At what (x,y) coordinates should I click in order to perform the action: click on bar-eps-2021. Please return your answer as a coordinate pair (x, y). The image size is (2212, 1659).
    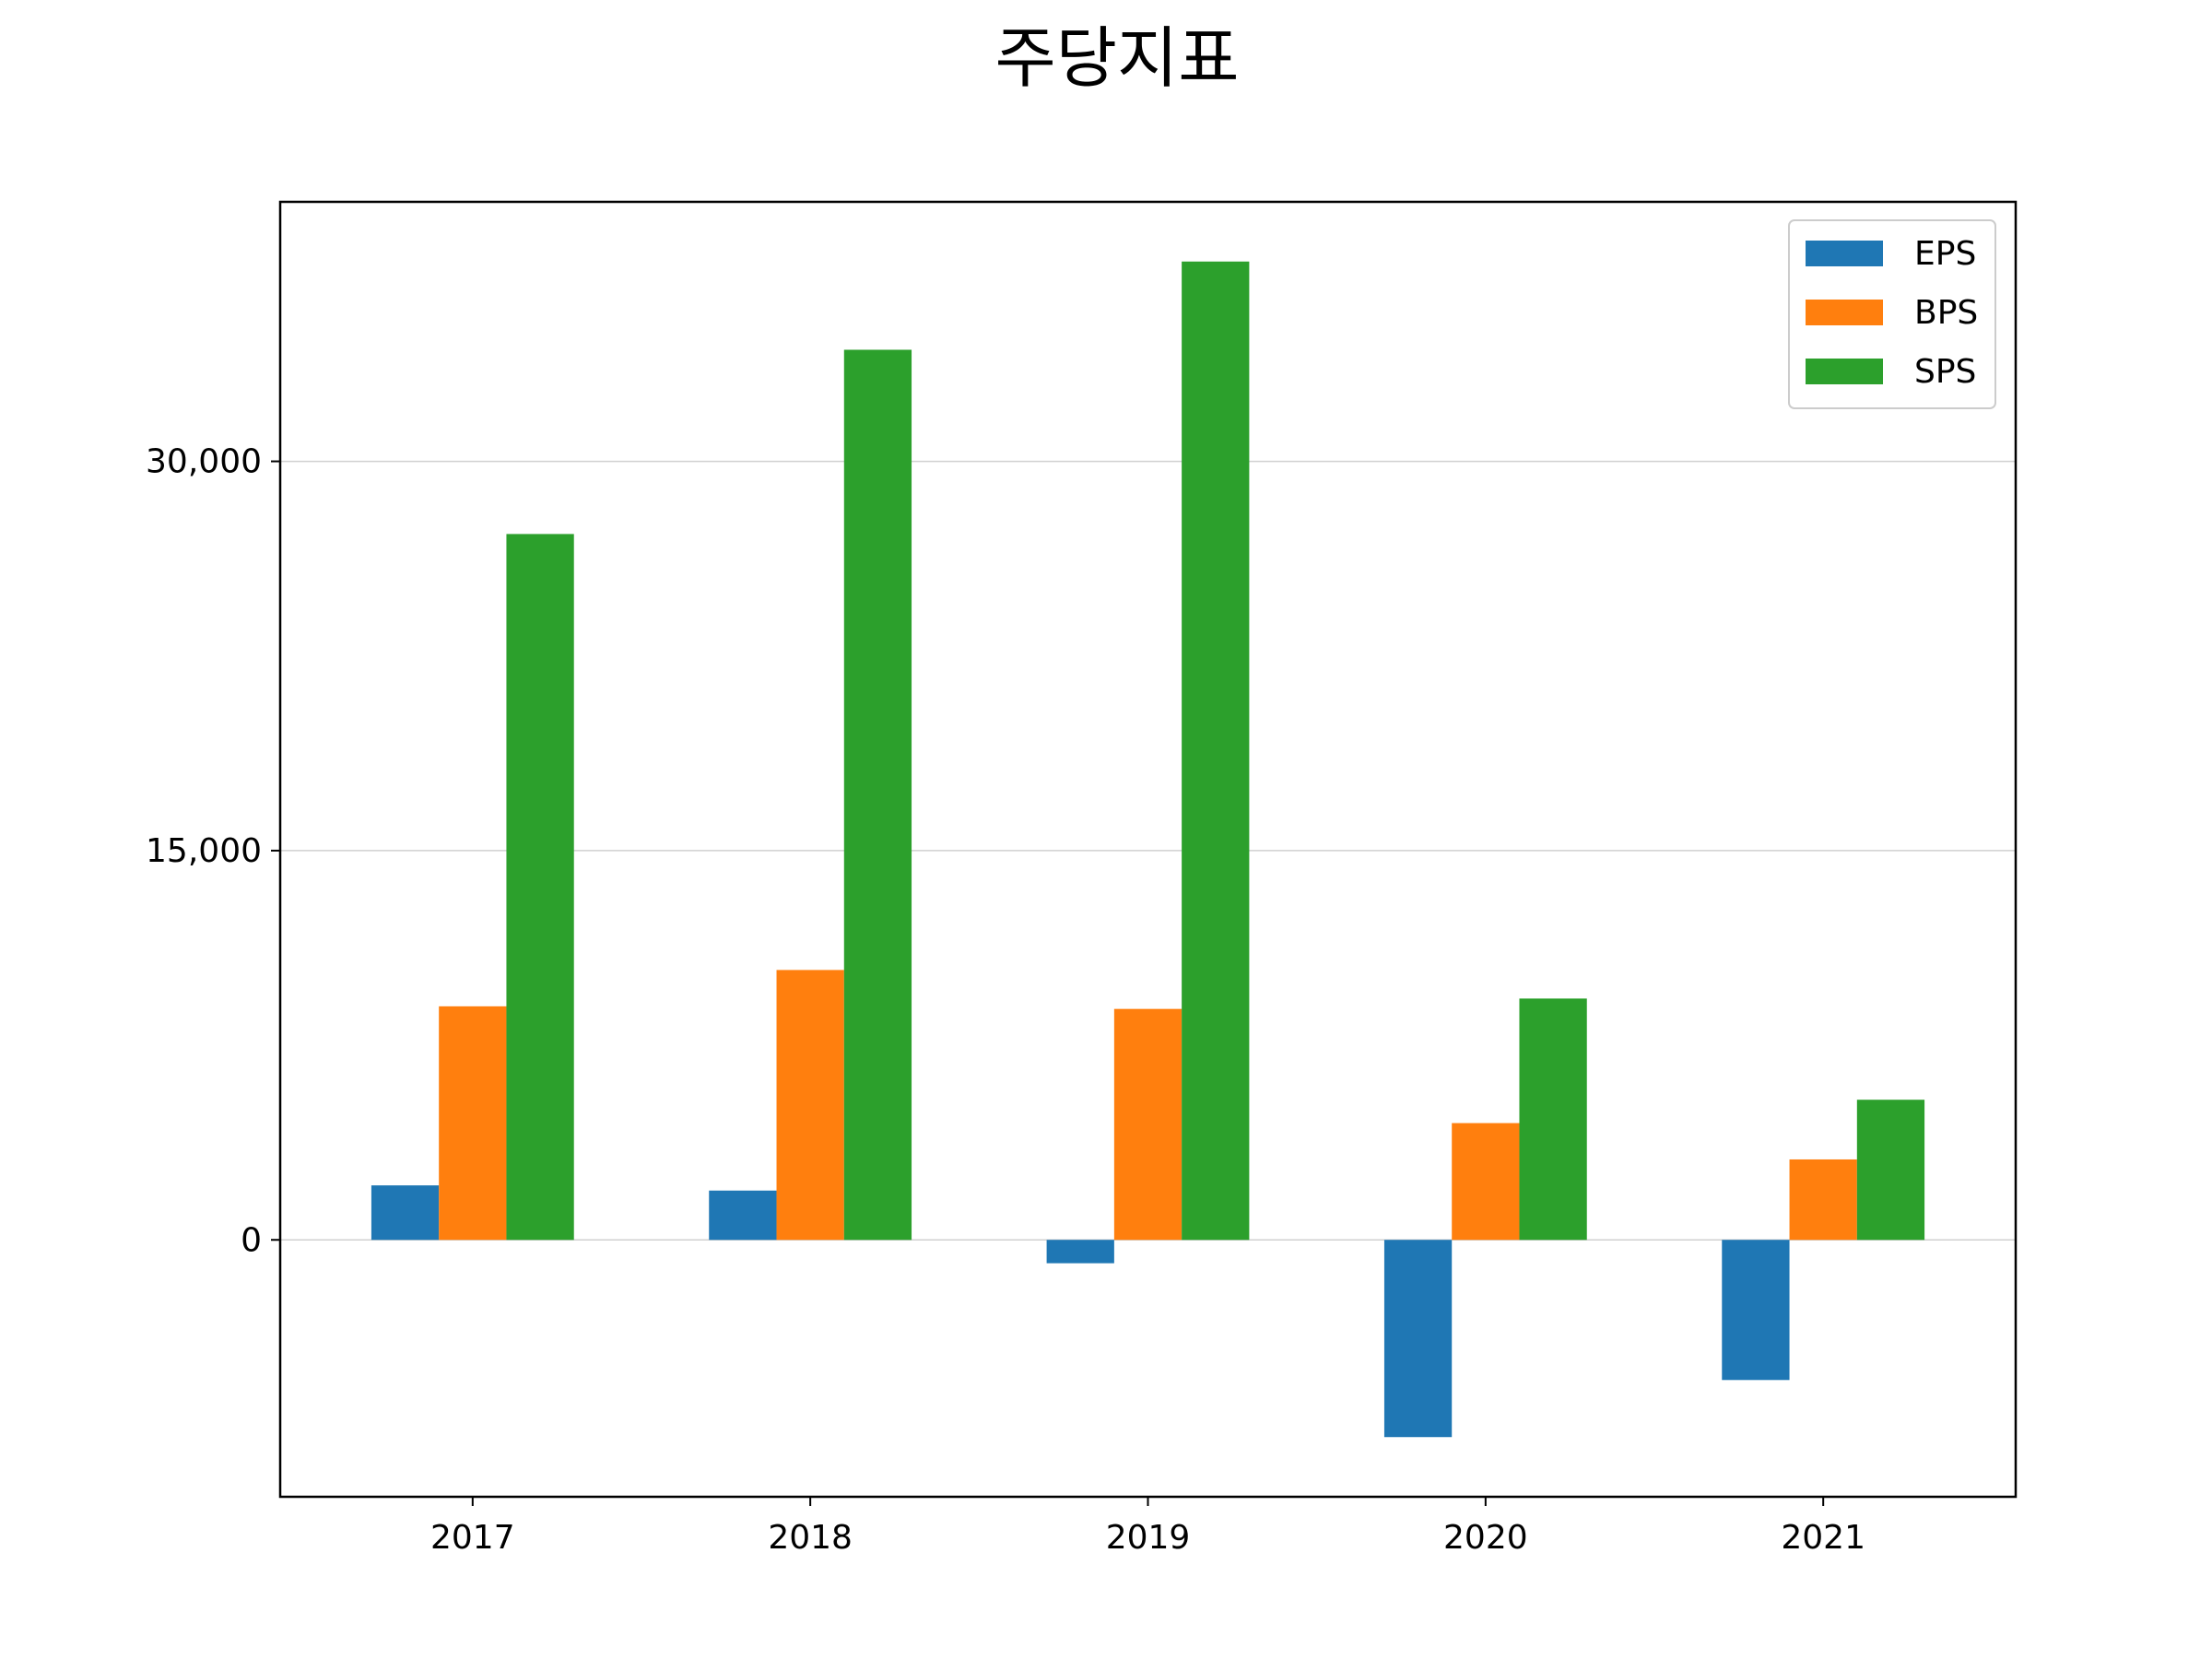
    Looking at the image, I should click on (1756, 1310).